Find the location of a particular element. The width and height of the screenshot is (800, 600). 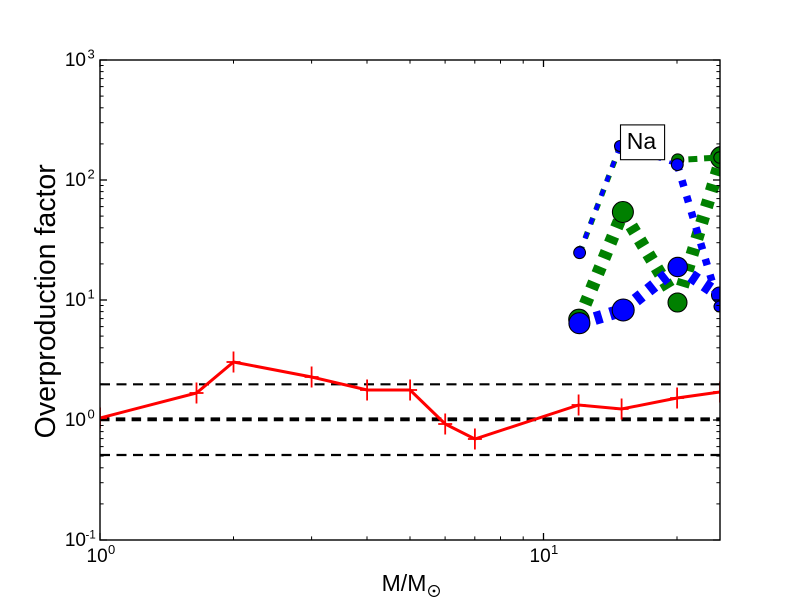

svg-text: 3 is located at coordinates (91, 53).